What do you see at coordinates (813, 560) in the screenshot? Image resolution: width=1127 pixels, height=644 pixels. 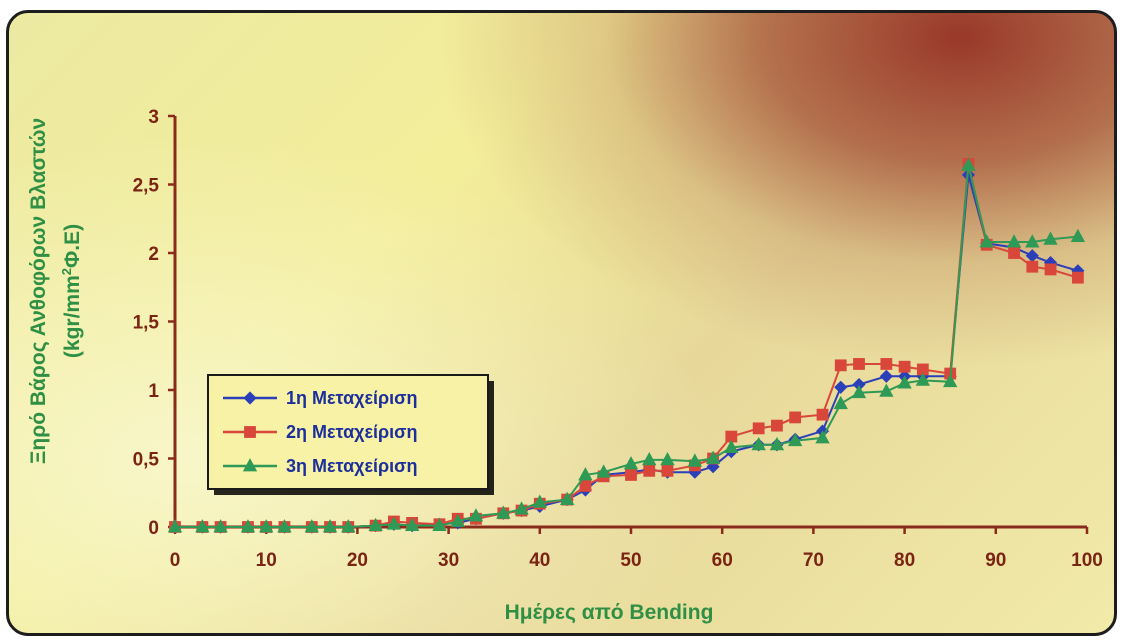 I see `x-tick-label: 70` at bounding box center [813, 560].